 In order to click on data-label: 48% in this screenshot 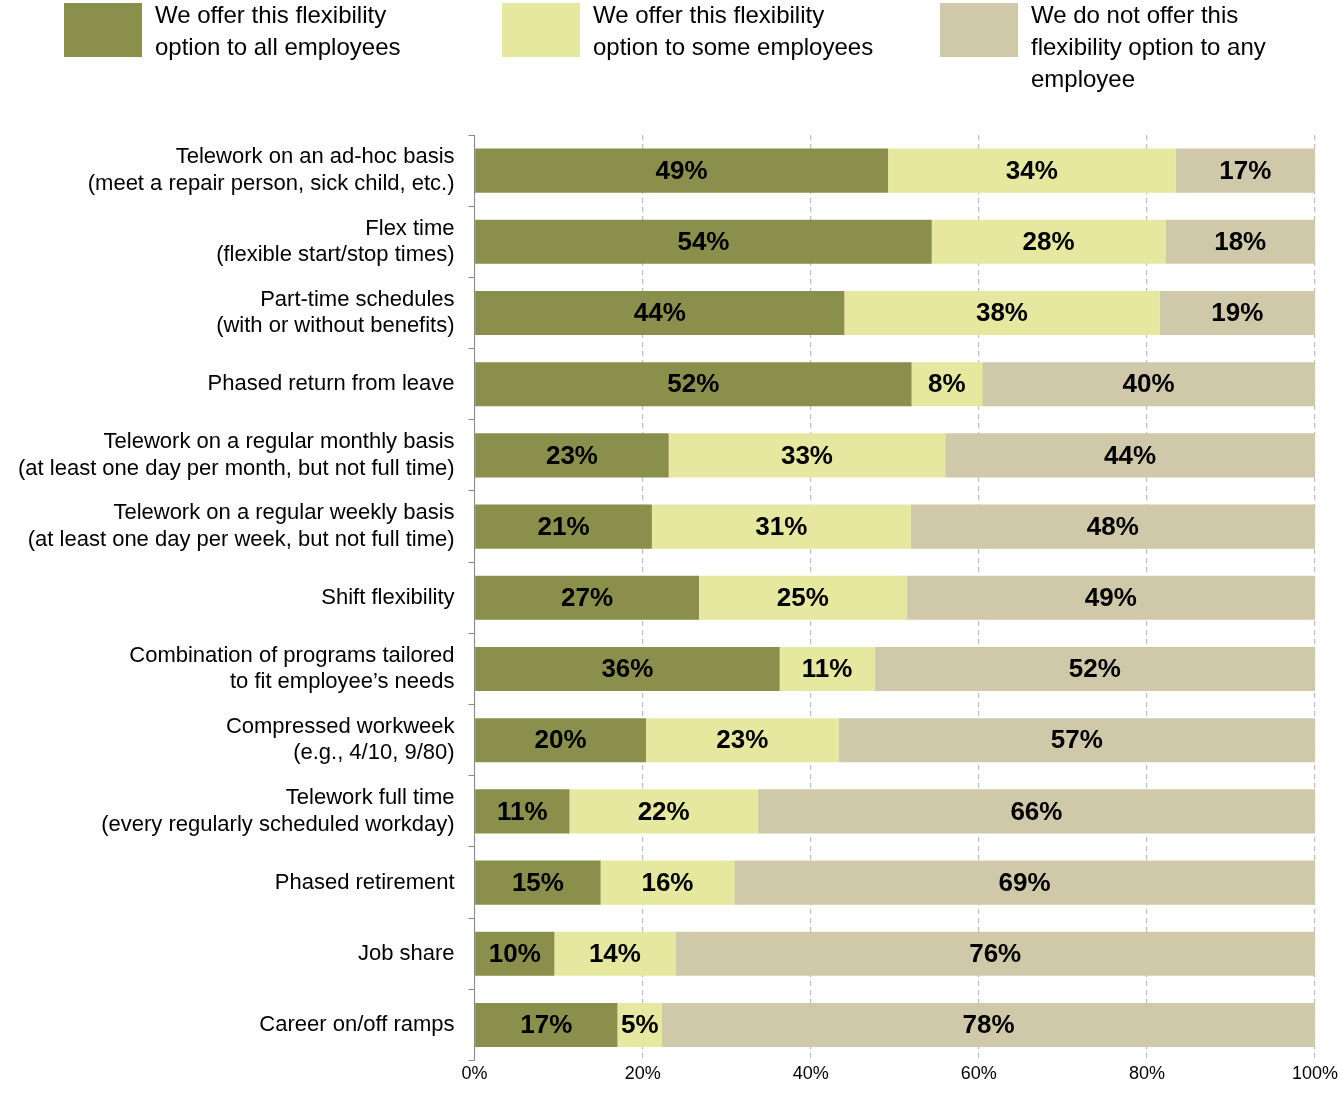, I will do `click(1112, 525)`.